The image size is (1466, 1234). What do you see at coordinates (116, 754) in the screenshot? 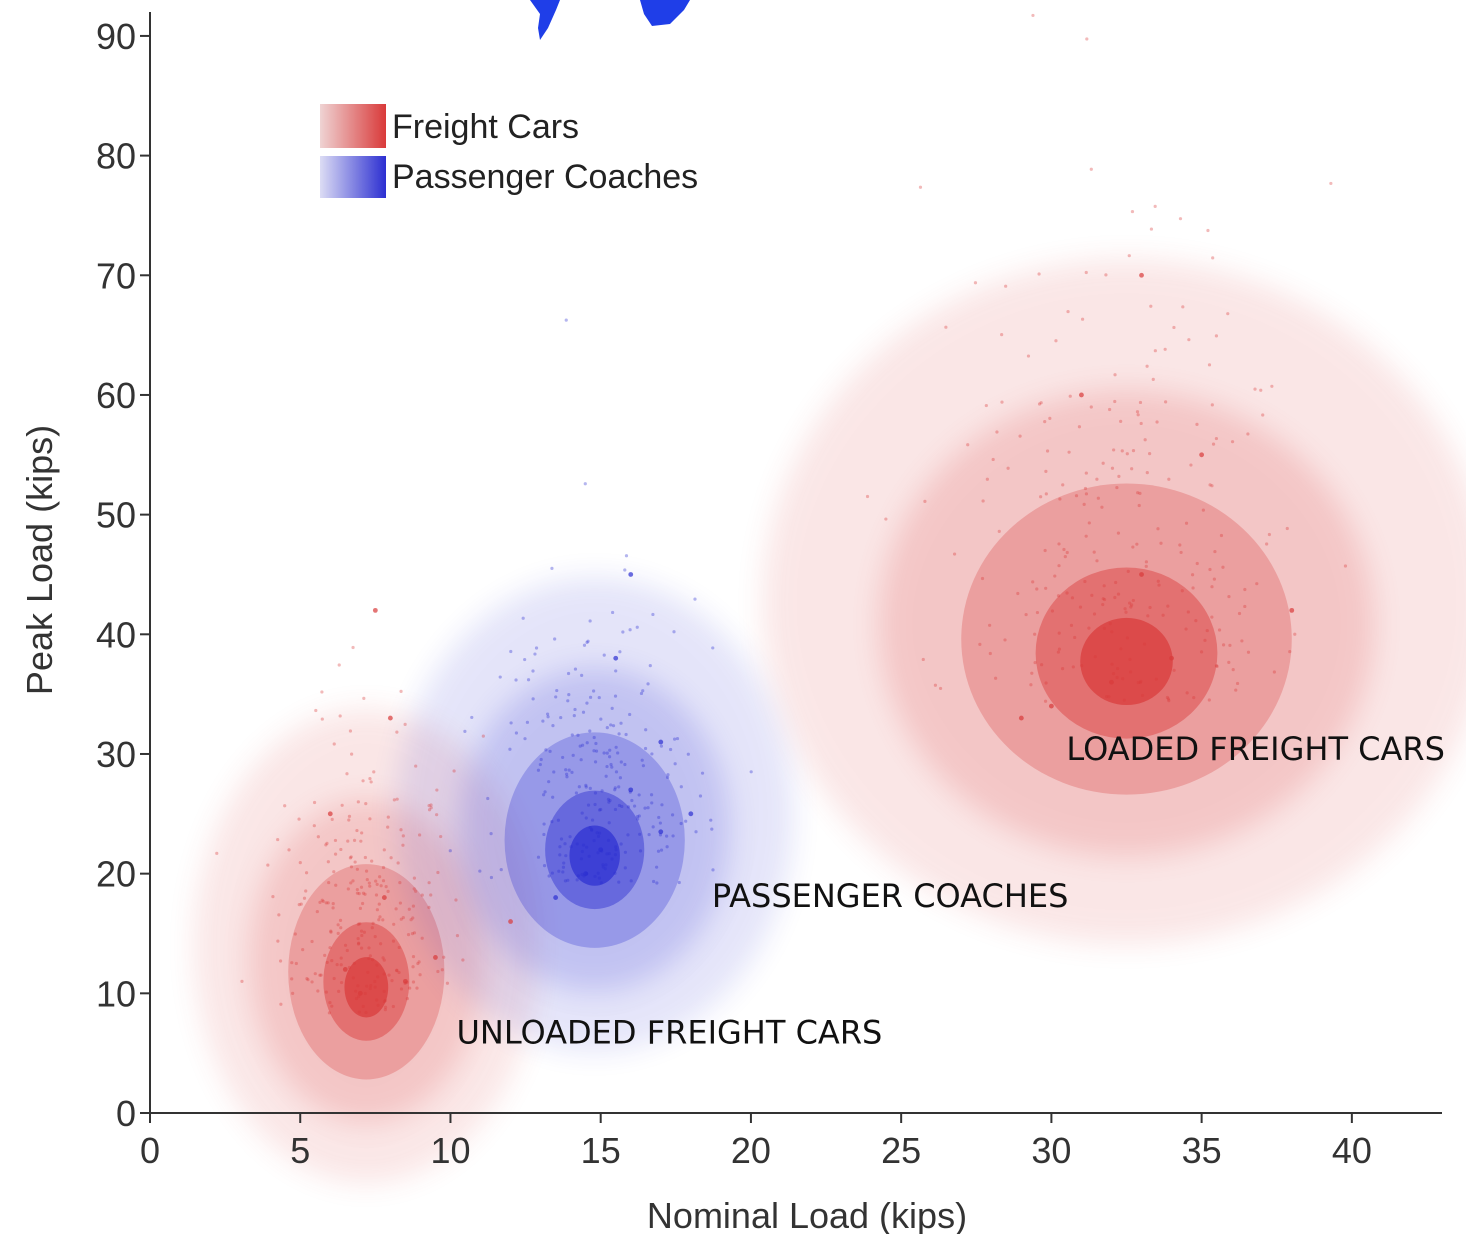
I see `y-tick-label: 30` at bounding box center [116, 754].